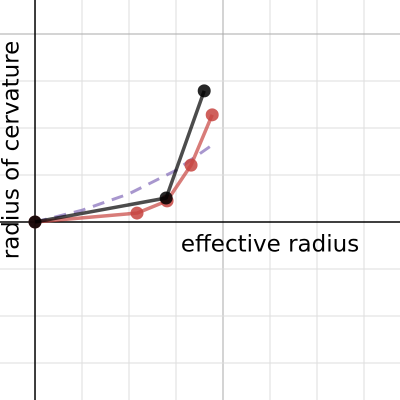 This screenshot has height=400, width=400. I want to click on x-axis-label: effective radius, so click(270, 245).